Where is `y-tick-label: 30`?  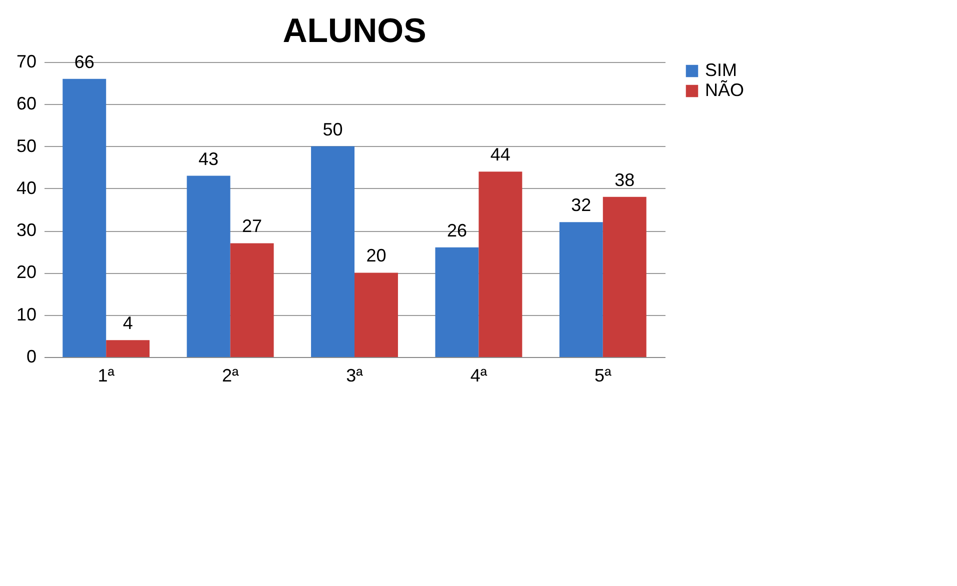
y-tick-label: 30 is located at coordinates (26, 230).